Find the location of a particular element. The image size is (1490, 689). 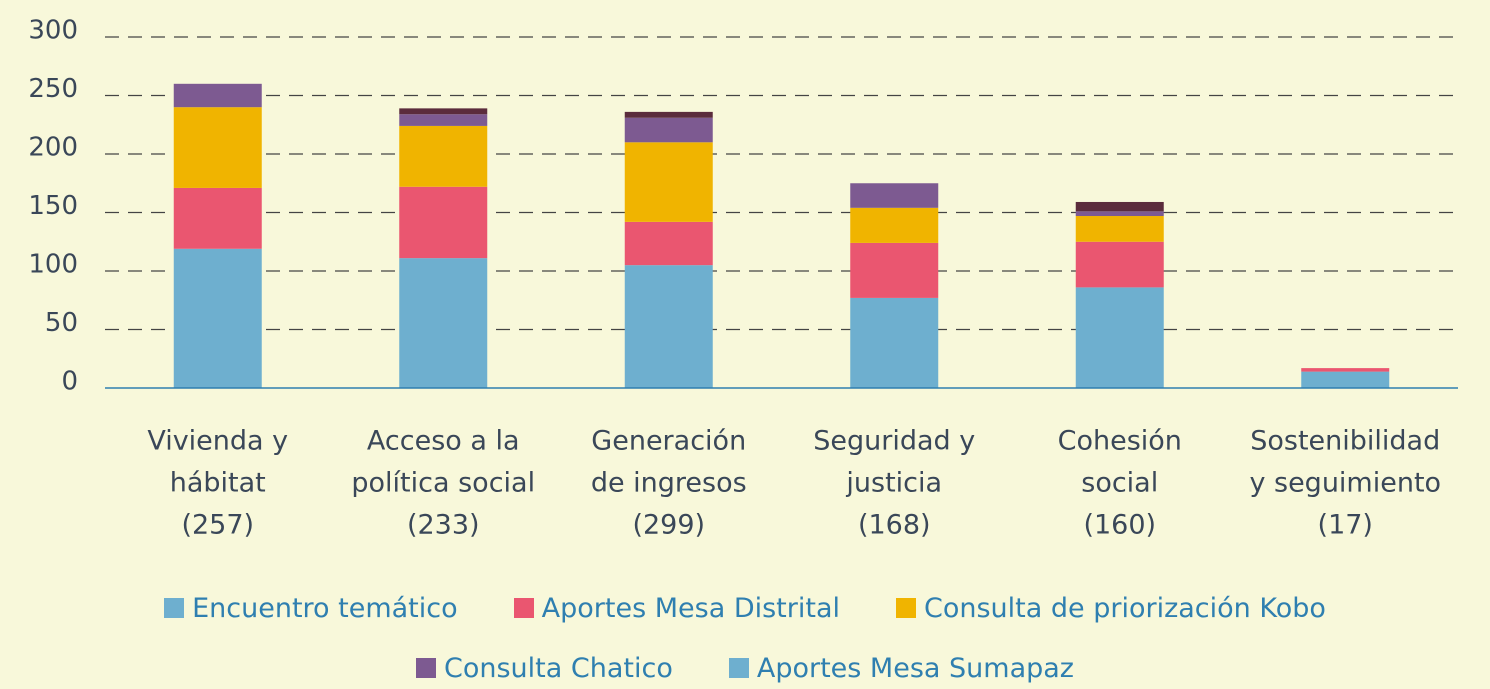

y-tick-label: 0 is located at coordinates (69, 382).